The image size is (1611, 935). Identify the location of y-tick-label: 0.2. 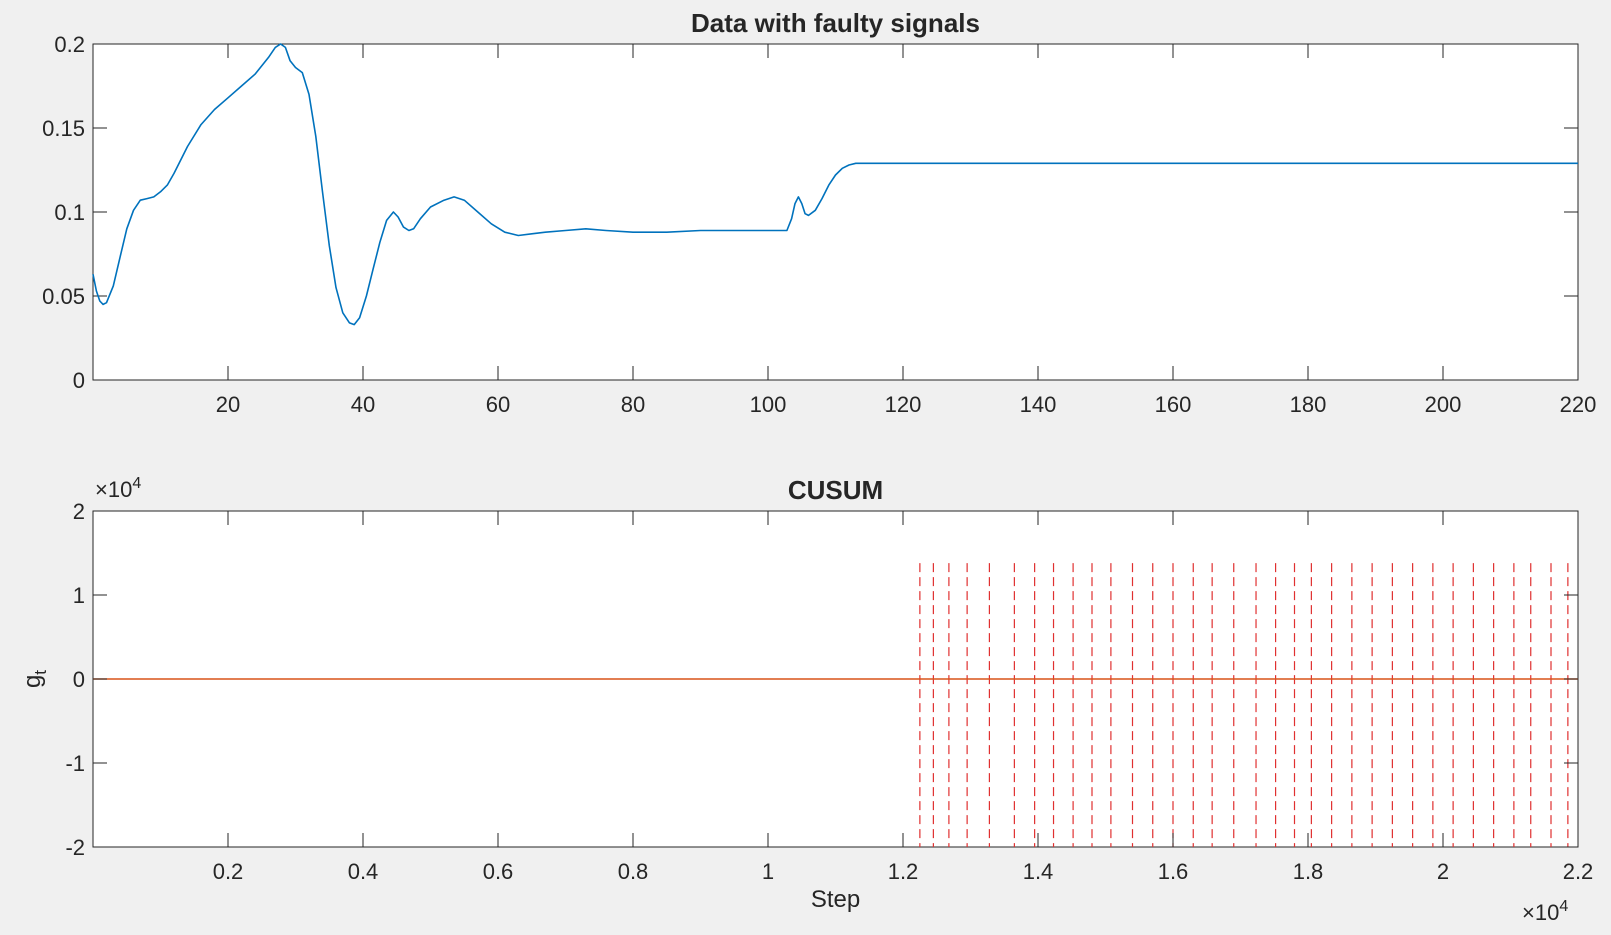
(69, 44).